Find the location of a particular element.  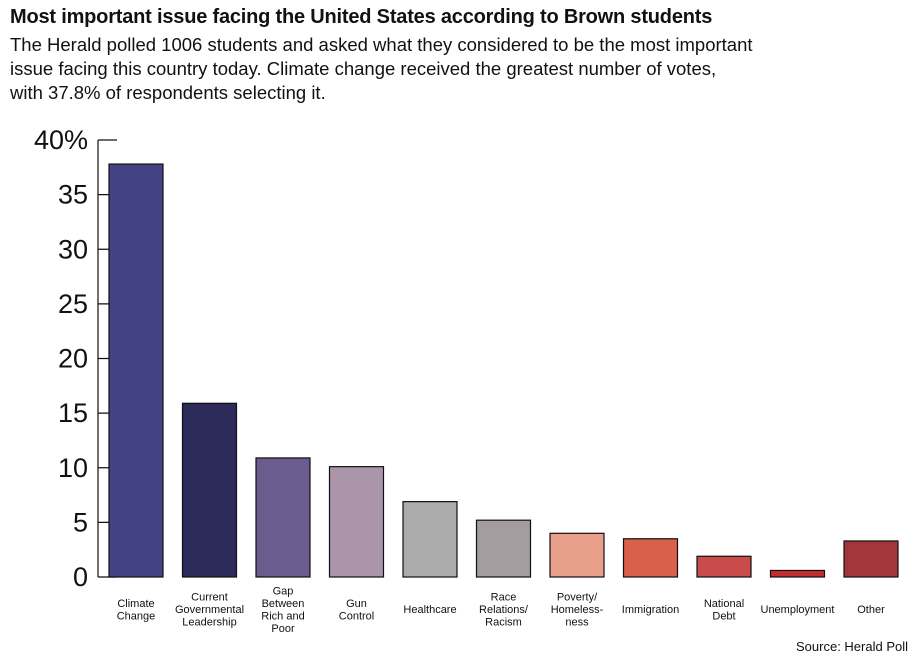

x-tick-label: Gun Control is located at coordinates (356, 610).